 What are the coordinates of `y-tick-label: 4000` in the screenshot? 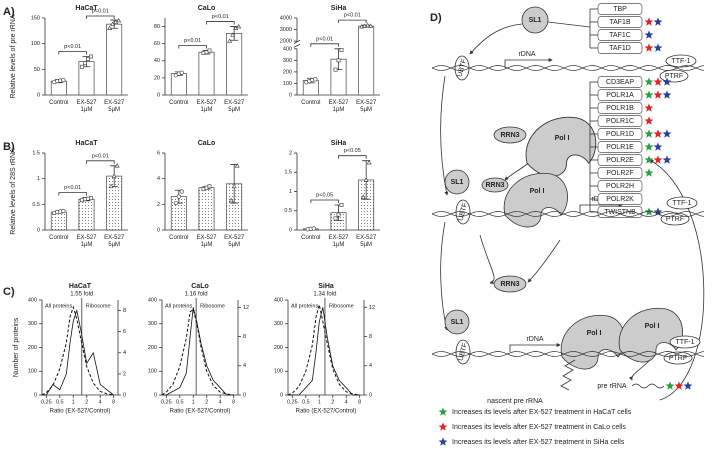 It's located at (286, 18).